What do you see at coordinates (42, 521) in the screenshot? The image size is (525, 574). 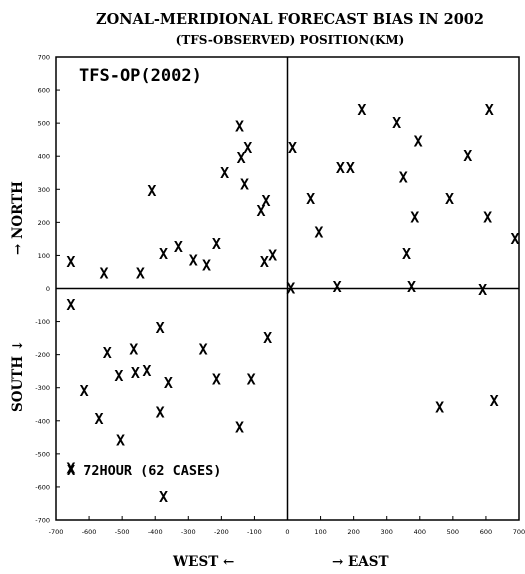 I see `y-tick-label: -700` at bounding box center [42, 521].